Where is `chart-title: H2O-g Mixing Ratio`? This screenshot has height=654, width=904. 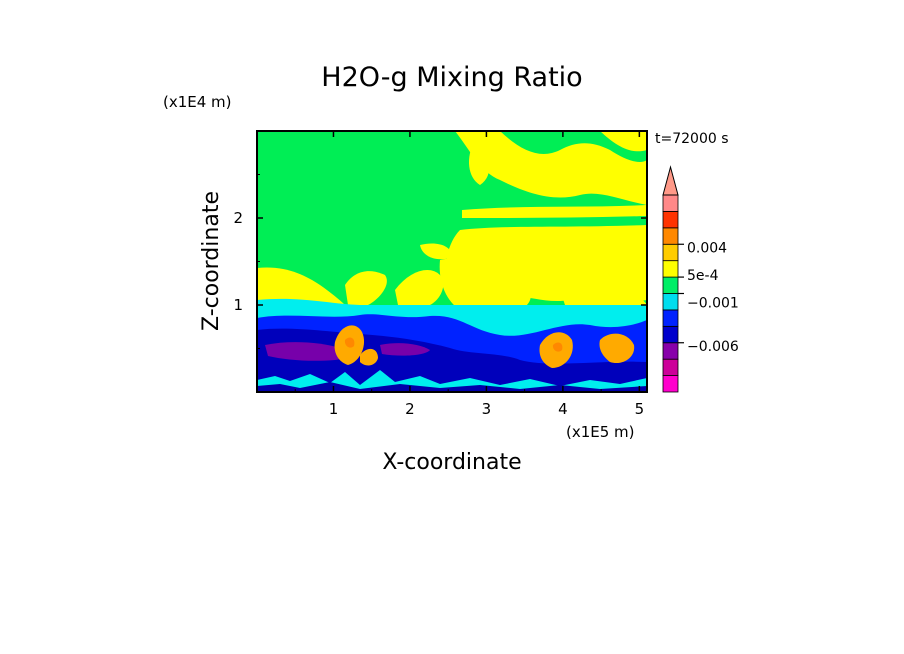 chart-title: H2O-g Mixing Ratio is located at coordinates (451, 77).